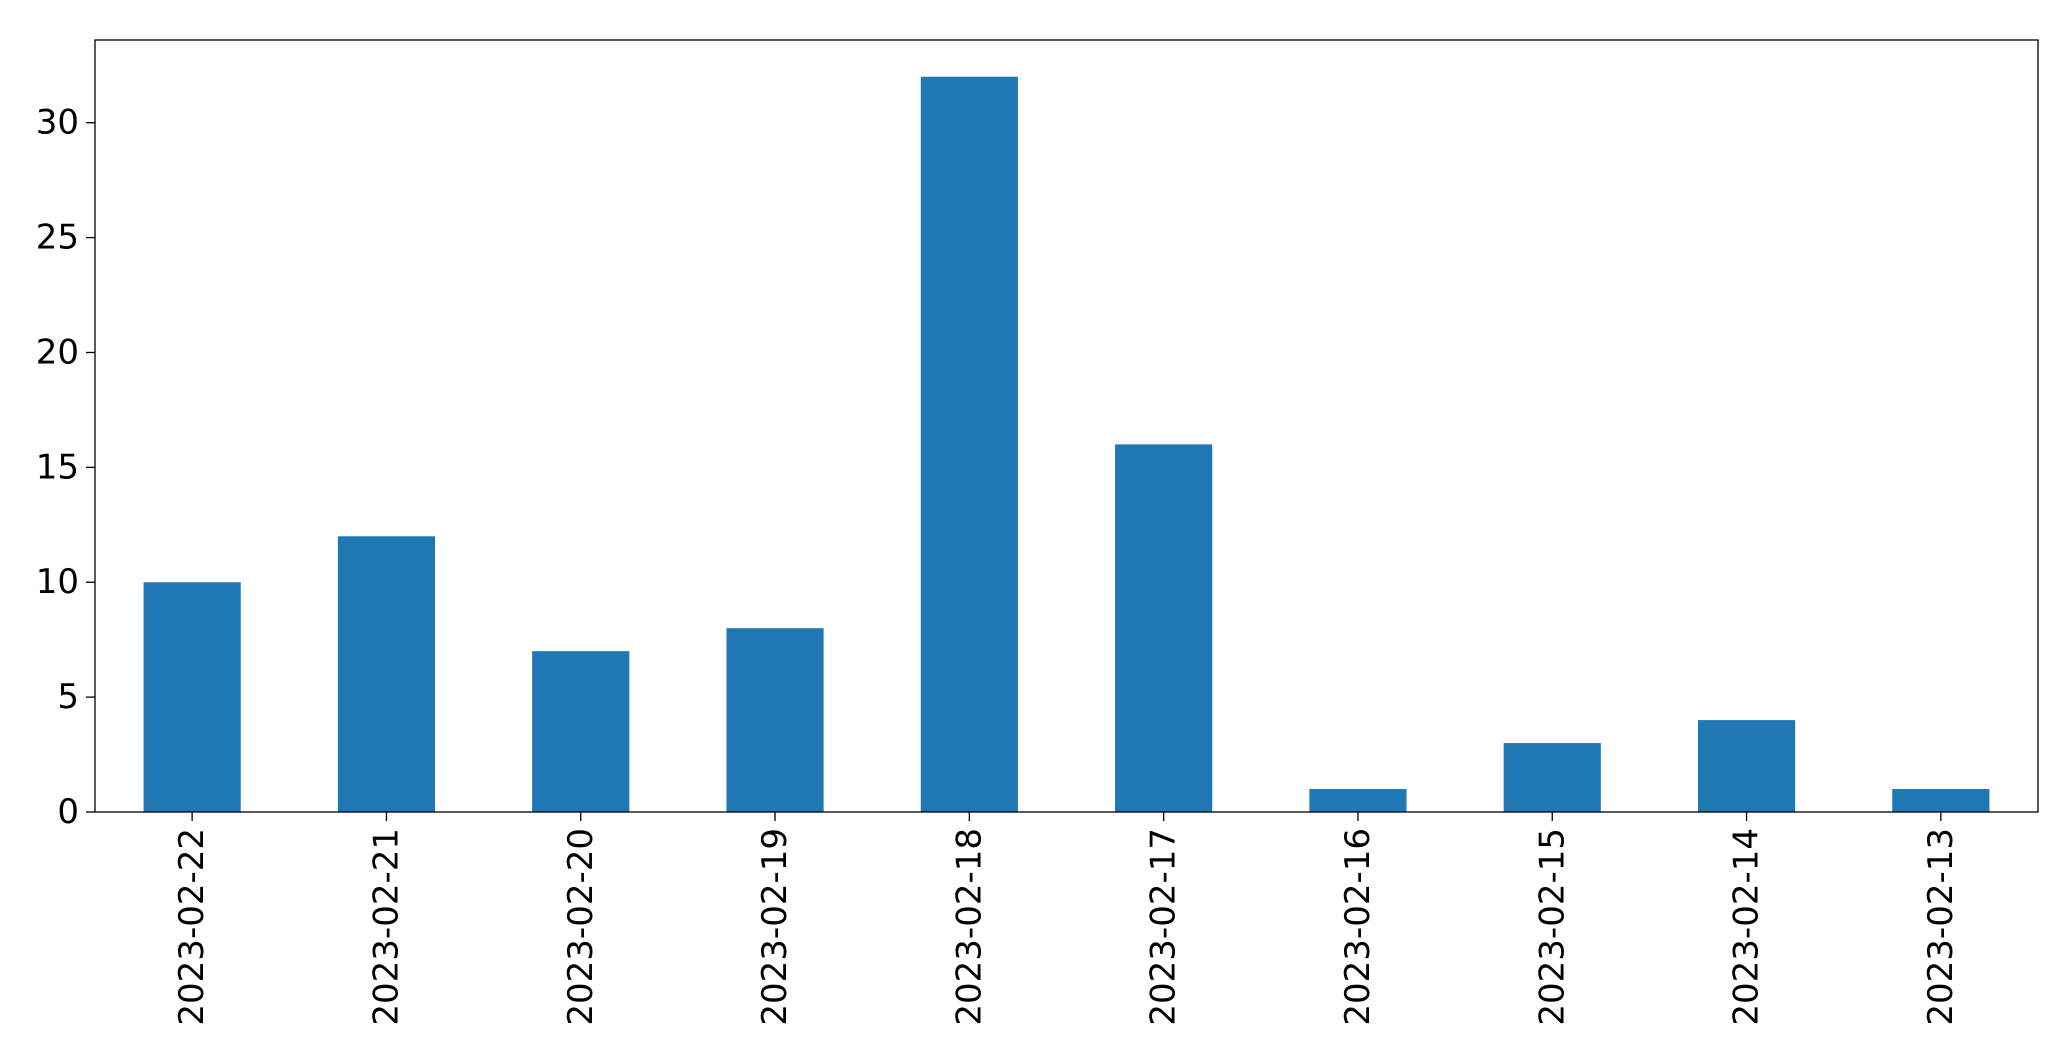  I want to click on y-tick-label: 0, so click(68, 812).